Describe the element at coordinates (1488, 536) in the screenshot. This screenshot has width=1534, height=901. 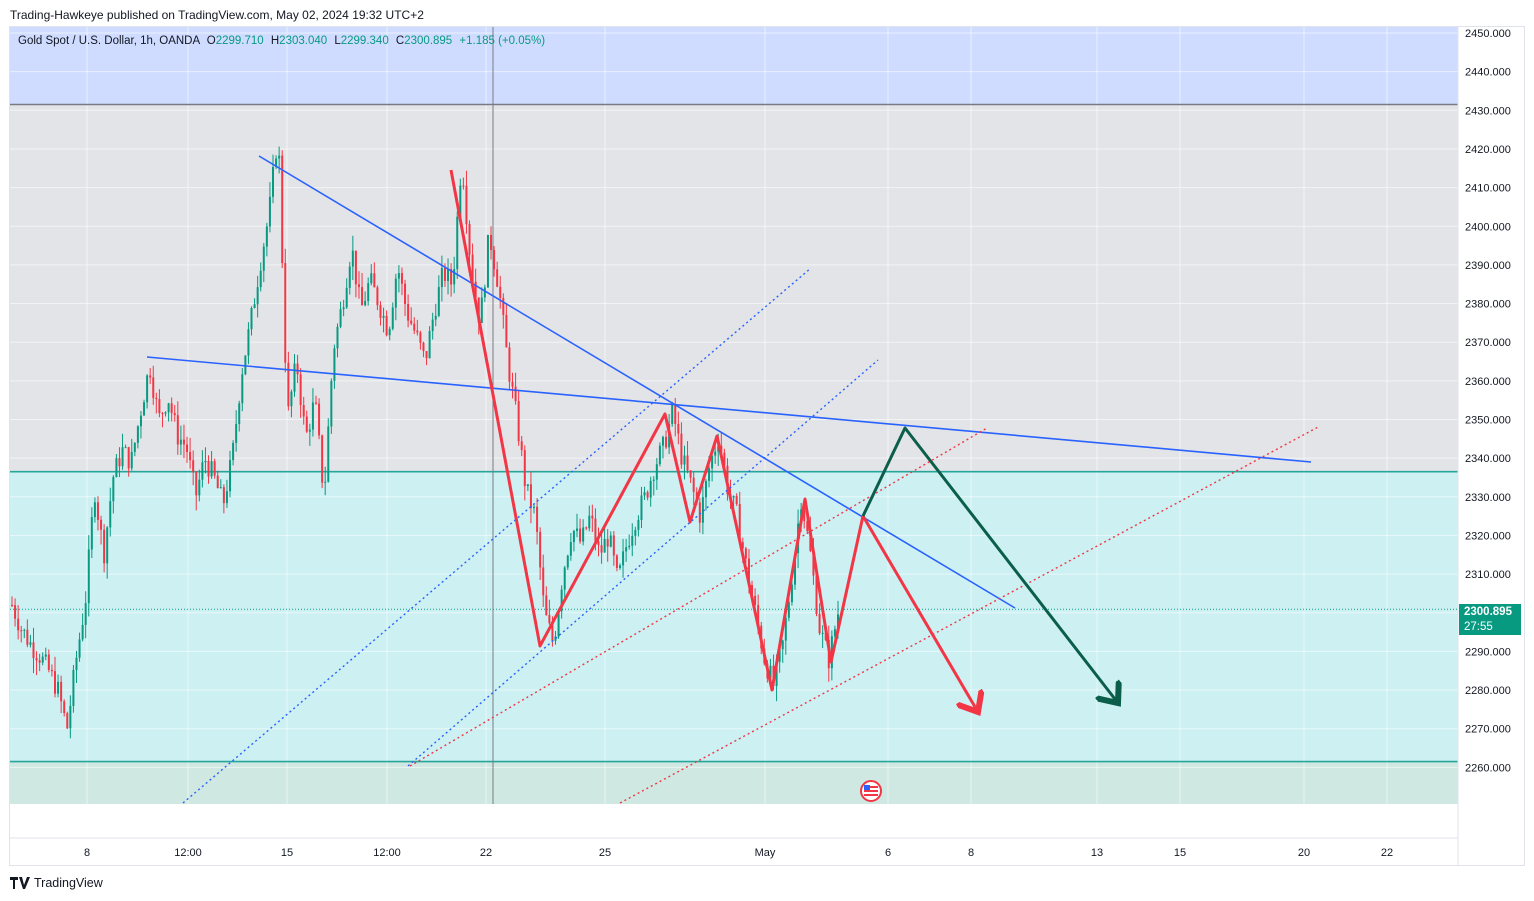
I see `price-tick-label: 2320.000` at that location.